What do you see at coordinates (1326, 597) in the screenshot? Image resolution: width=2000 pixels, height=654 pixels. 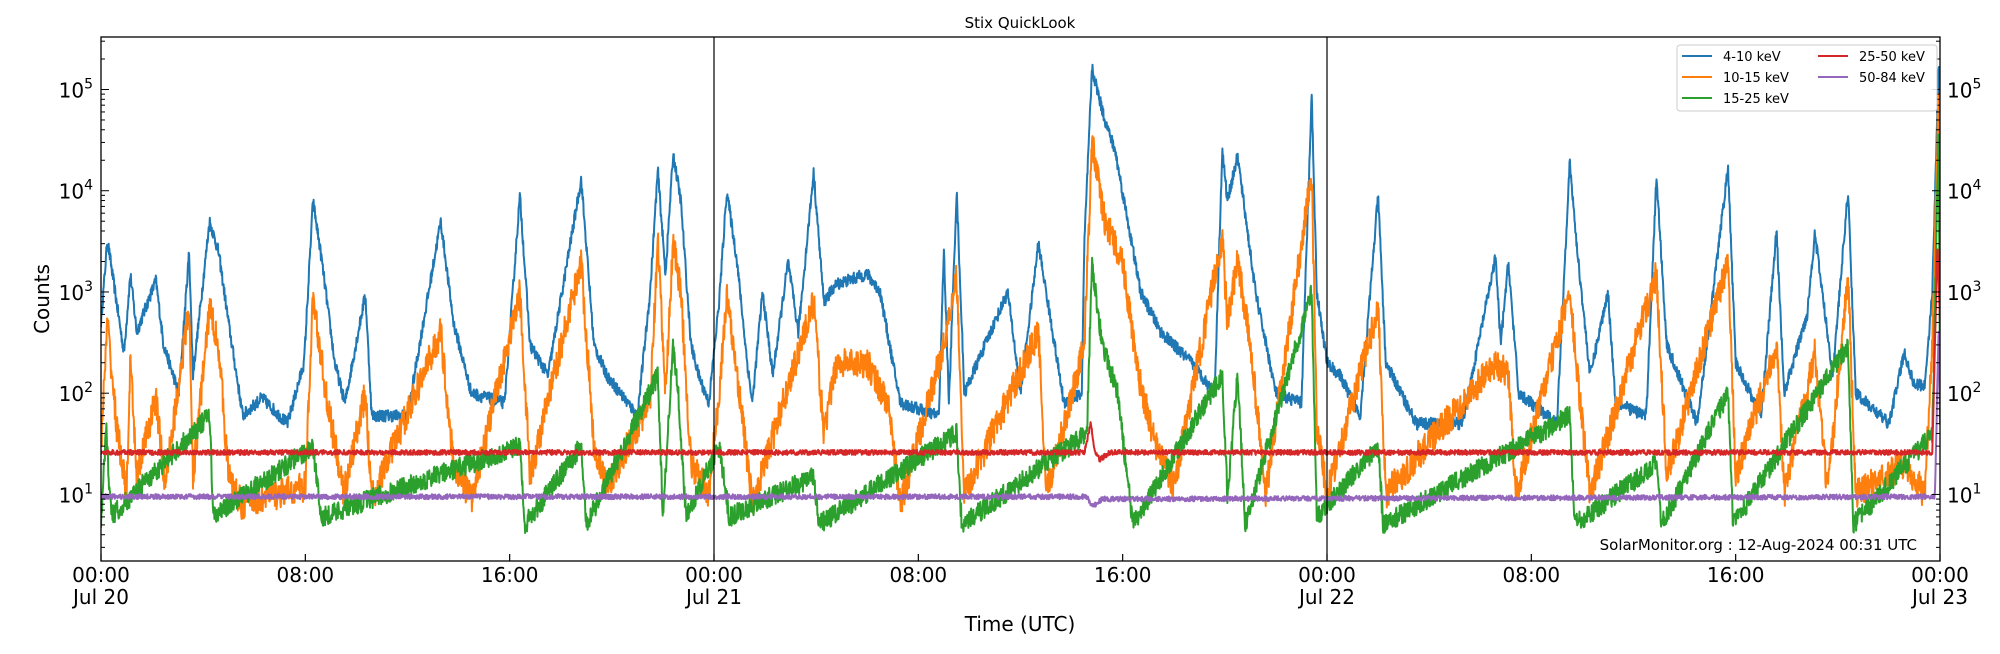 I see `x-tick-date-label: Jul 22` at bounding box center [1326, 597].